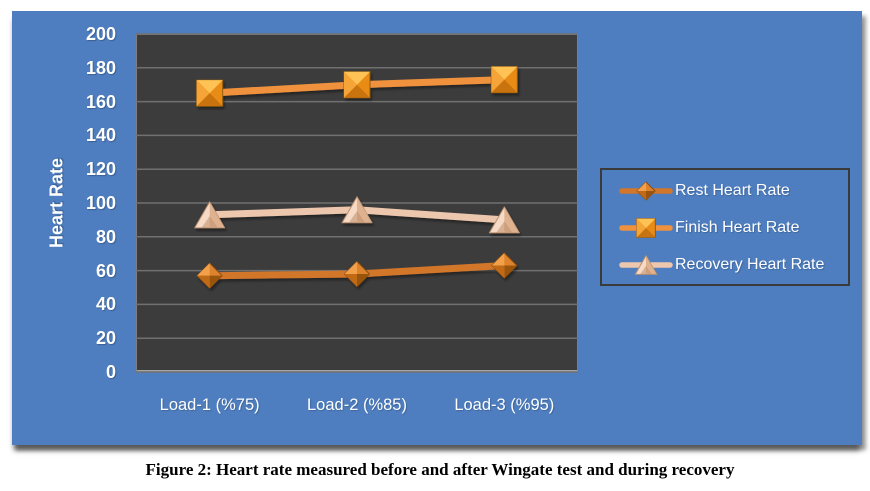  Describe the element at coordinates (504, 405) in the screenshot. I see `x-category-label: Load-3 (%95)` at that location.